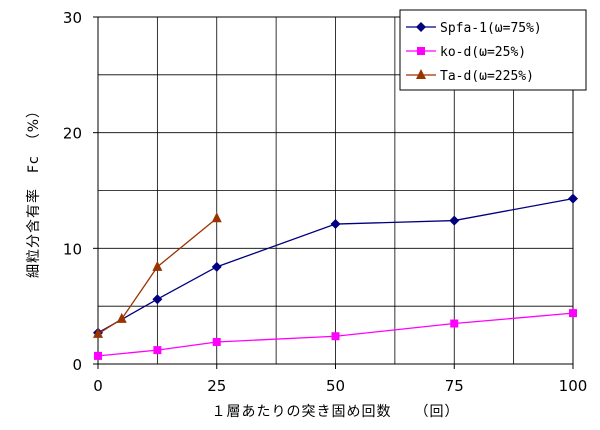 This screenshot has height=430, width=600. Describe the element at coordinates (483, 52) in the screenshot. I see `legend-label-2: ko-d(ω=25%)` at that location.